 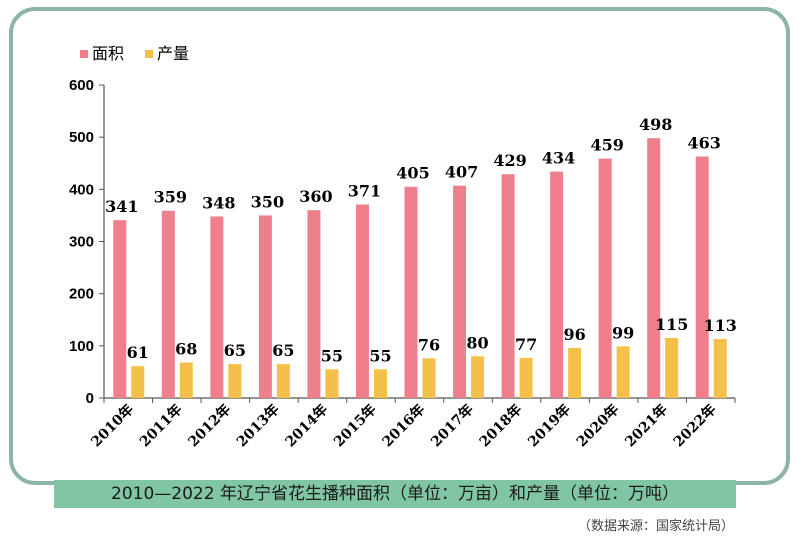 What do you see at coordinates (655, 526) in the screenshot?
I see `data-source: （数据来源：国家统计局）` at bounding box center [655, 526].